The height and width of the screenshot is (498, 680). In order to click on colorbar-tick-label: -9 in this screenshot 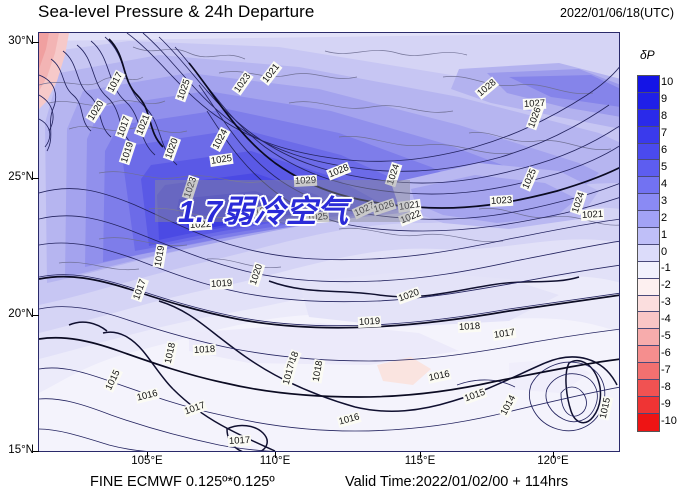, I will do `click(666, 403)`.